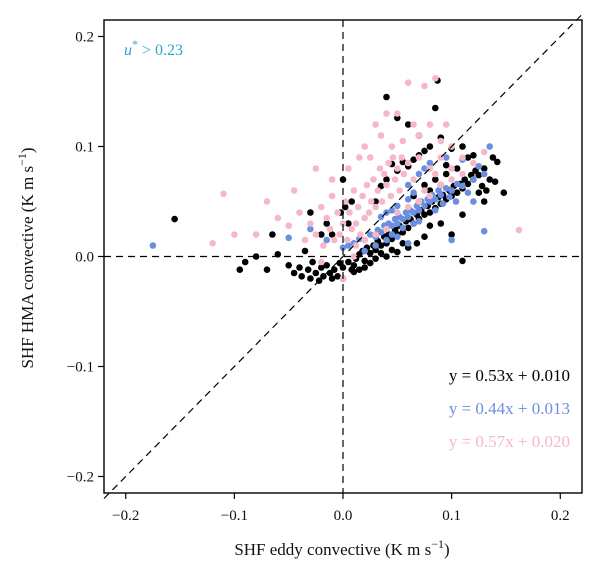 The width and height of the screenshot is (600, 584). What do you see at coordinates (80, 368) in the screenshot?
I see `y-tick-label: −0.1` at bounding box center [80, 368].